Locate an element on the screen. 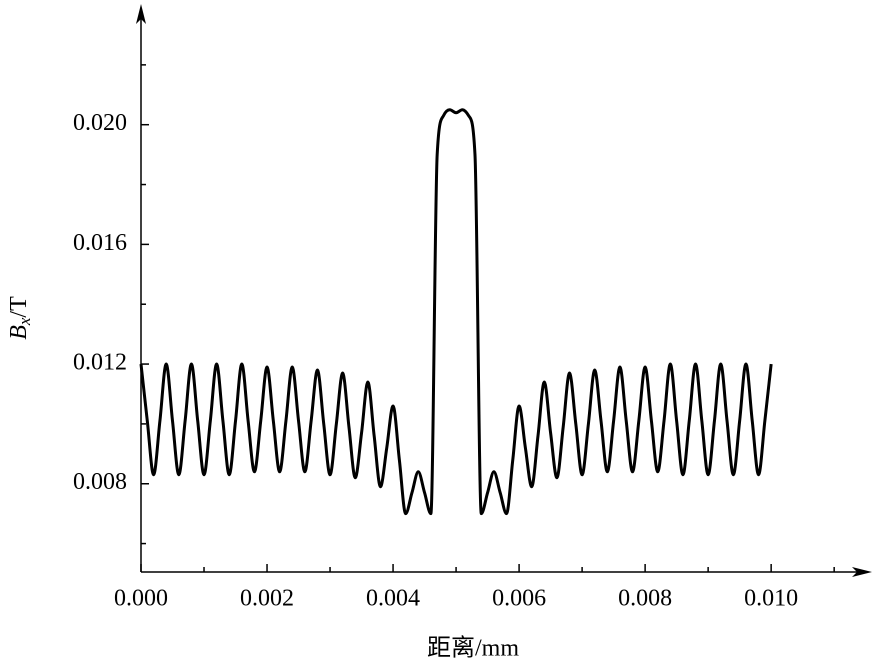 The image size is (876, 666). y-axis-arrow is located at coordinates (141, 14).